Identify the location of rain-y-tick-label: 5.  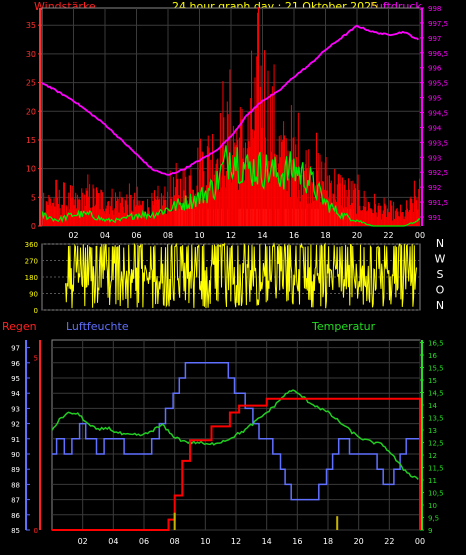
(36, 358).